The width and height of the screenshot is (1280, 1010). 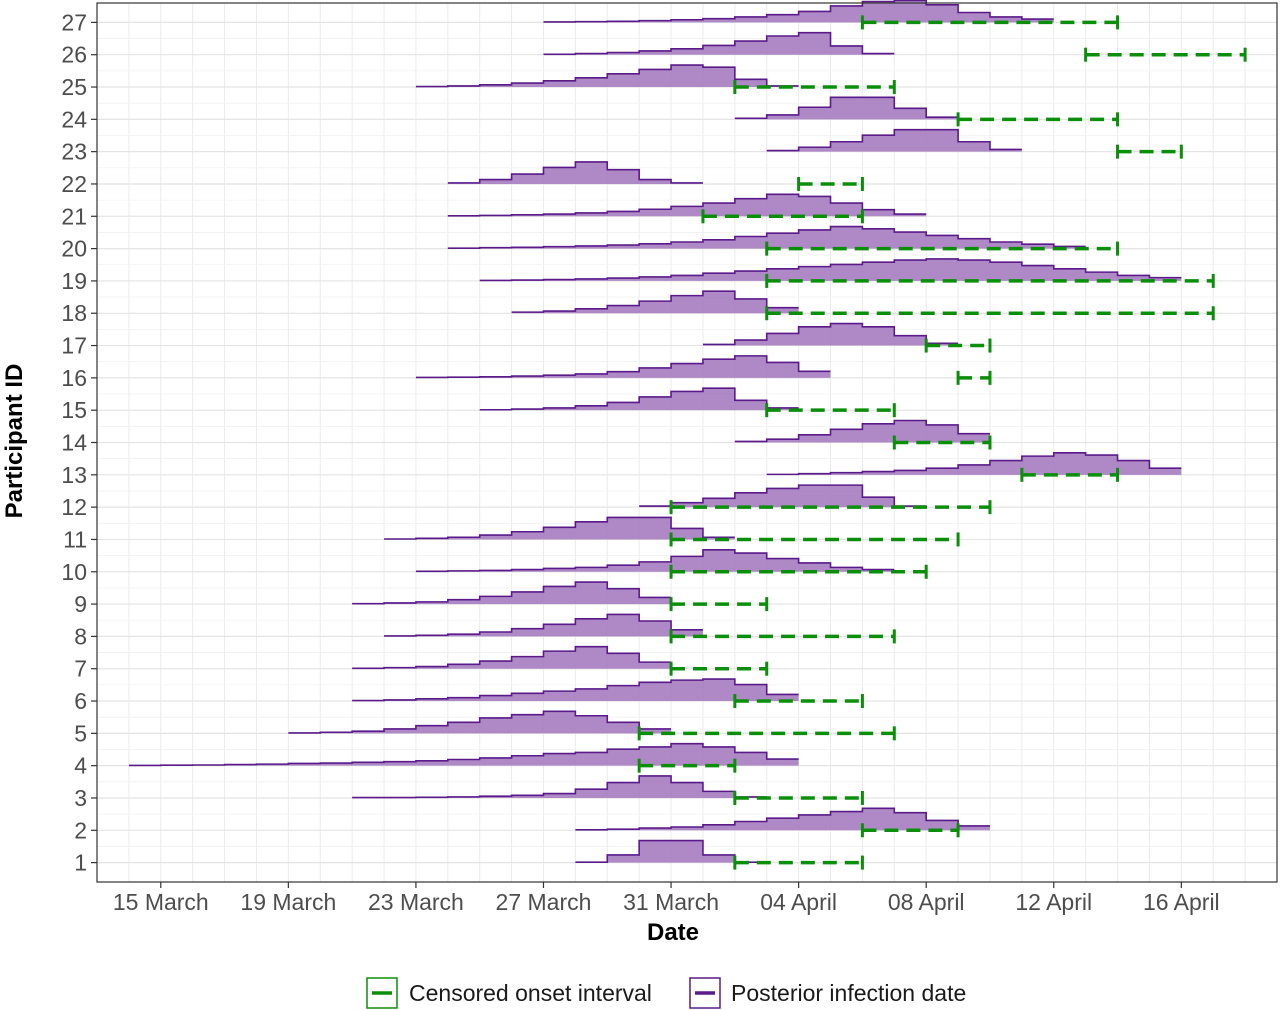 What do you see at coordinates (288, 902) in the screenshot?
I see `x-tick-label: 19 March` at bounding box center [288, 902].